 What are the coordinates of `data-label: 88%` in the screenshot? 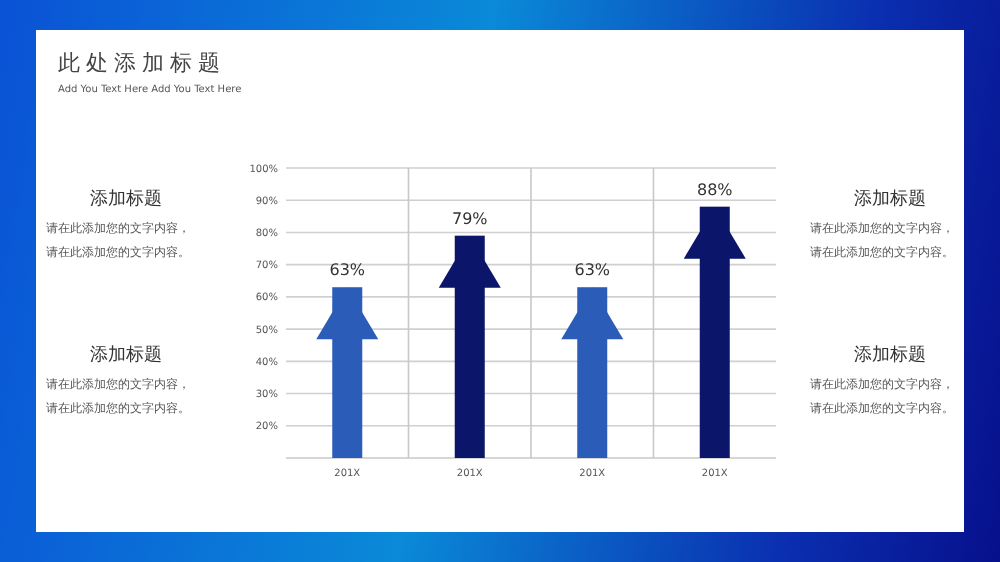 It's located at (715, 189).